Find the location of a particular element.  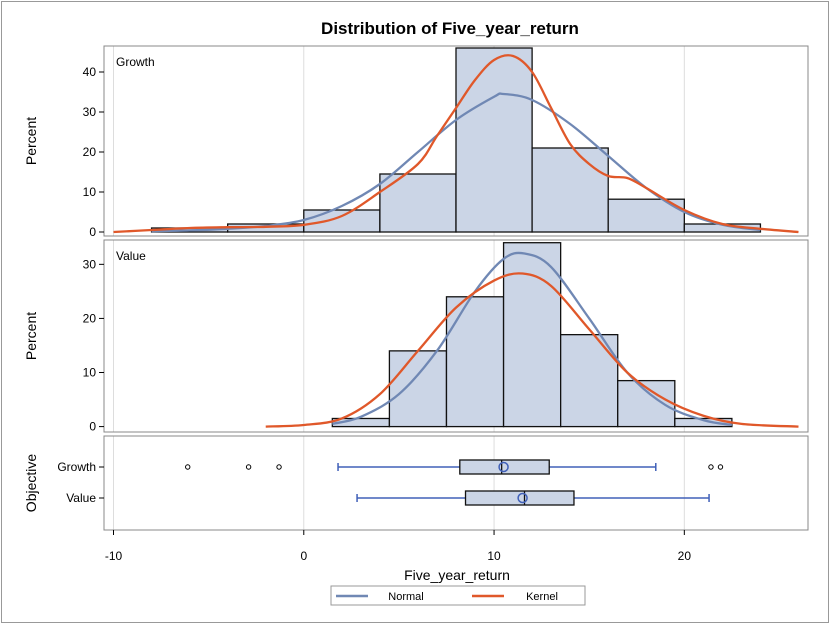

legend-entry-kernel: Kernel is located at coordinates (542, 597).